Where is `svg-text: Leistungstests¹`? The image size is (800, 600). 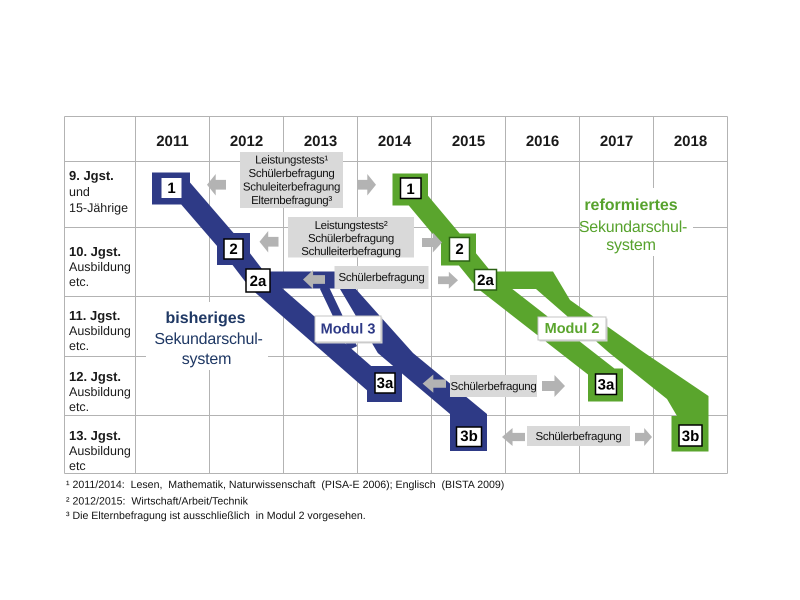
svg-text: Leistungstests¹ is located at coordinates (291, 161).